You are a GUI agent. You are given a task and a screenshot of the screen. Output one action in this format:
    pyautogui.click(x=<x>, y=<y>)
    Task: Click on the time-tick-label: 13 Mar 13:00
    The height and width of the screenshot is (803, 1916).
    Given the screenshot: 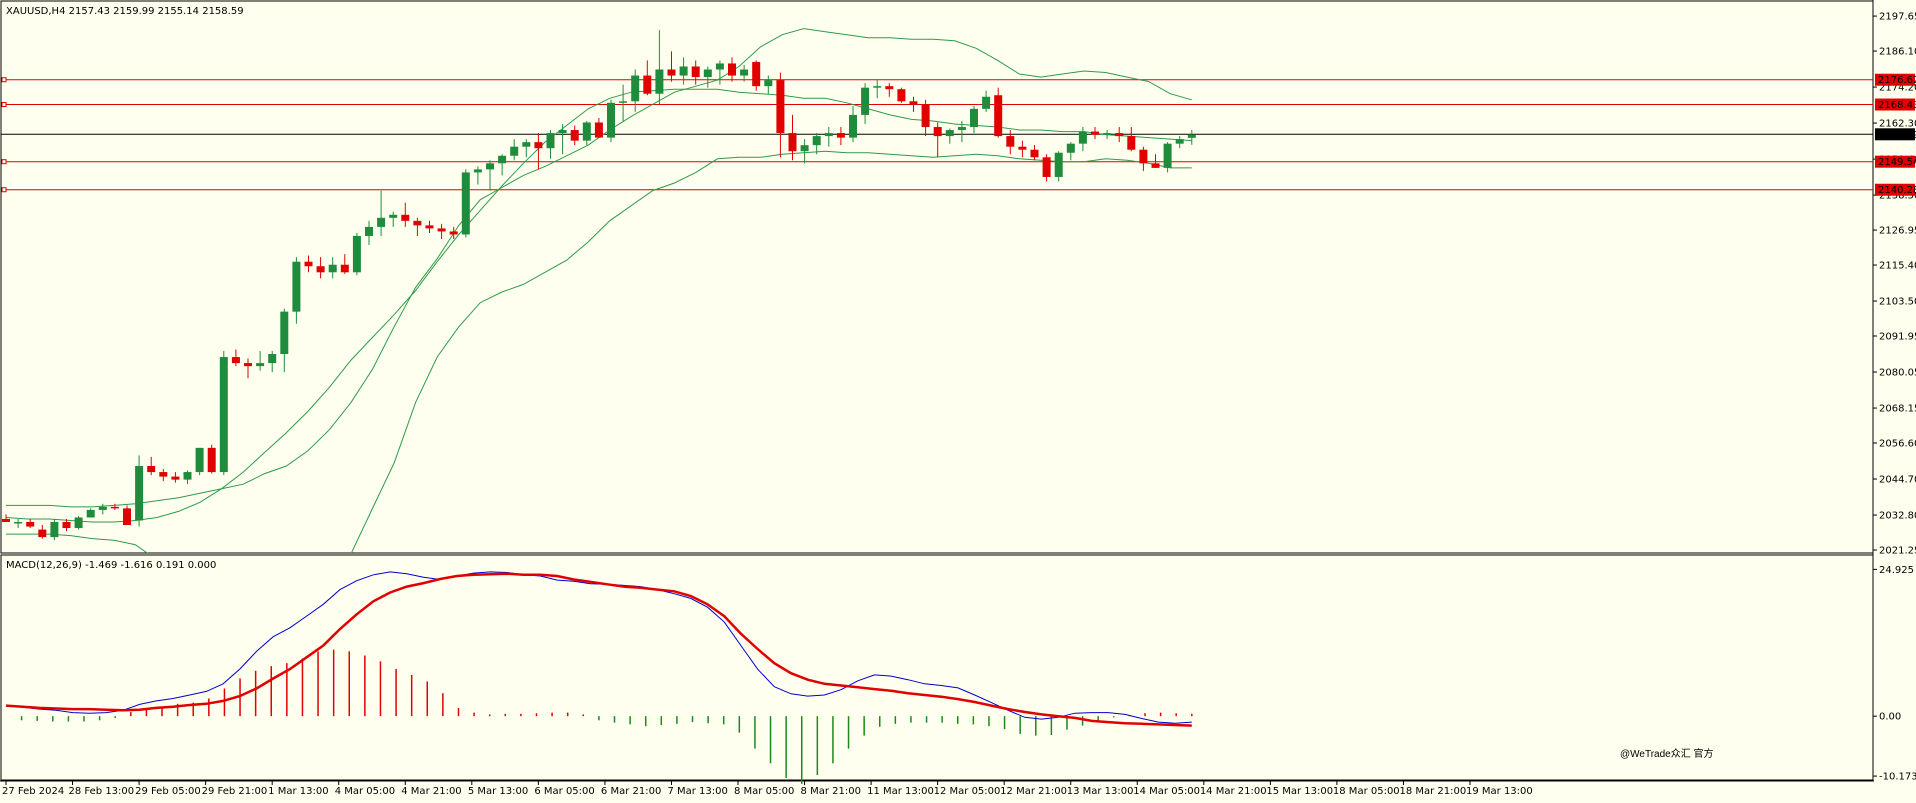 What is the action you would take?
    pyautogui.click(x=1100, y=791)
    